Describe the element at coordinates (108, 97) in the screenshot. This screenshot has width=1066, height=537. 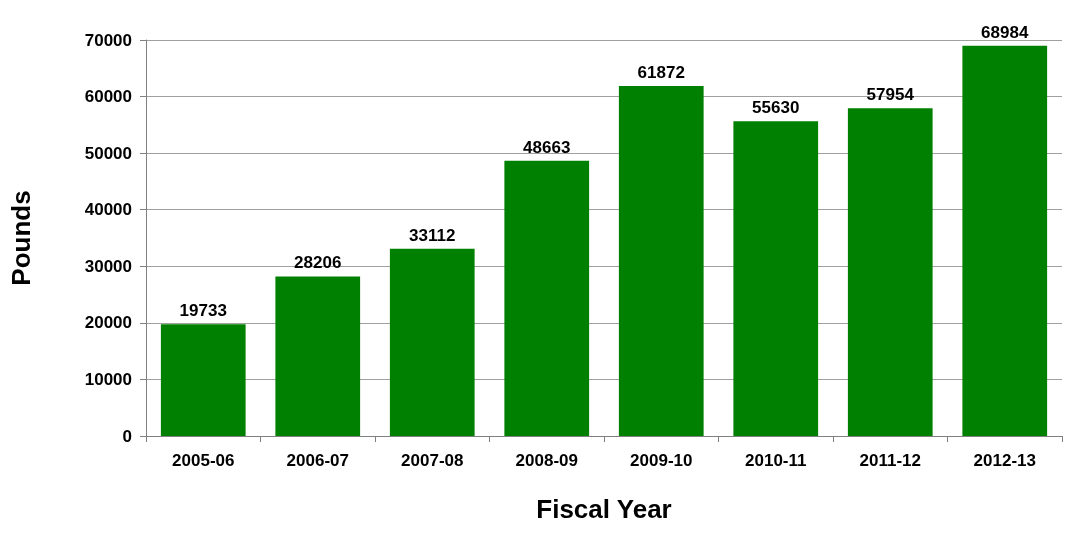
I see `y-tick-label: 60000` at that location.